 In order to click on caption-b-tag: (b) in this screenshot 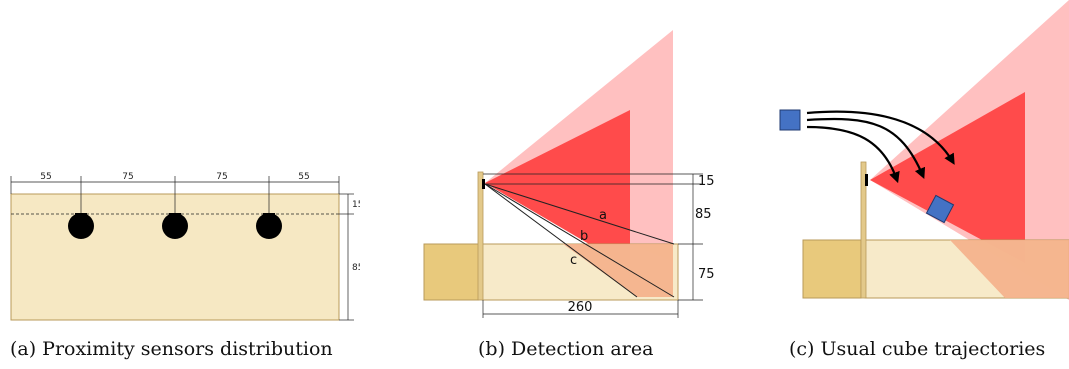, I will do `click(491, 349)`.